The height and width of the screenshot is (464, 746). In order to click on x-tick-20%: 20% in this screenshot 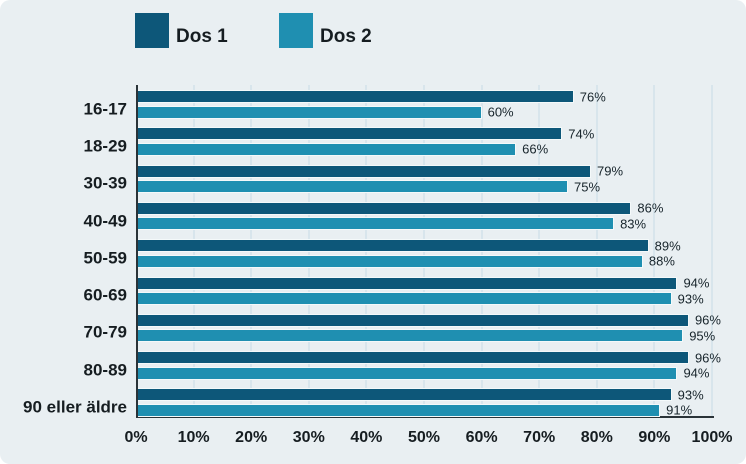, I will do `click(251, 437)`.